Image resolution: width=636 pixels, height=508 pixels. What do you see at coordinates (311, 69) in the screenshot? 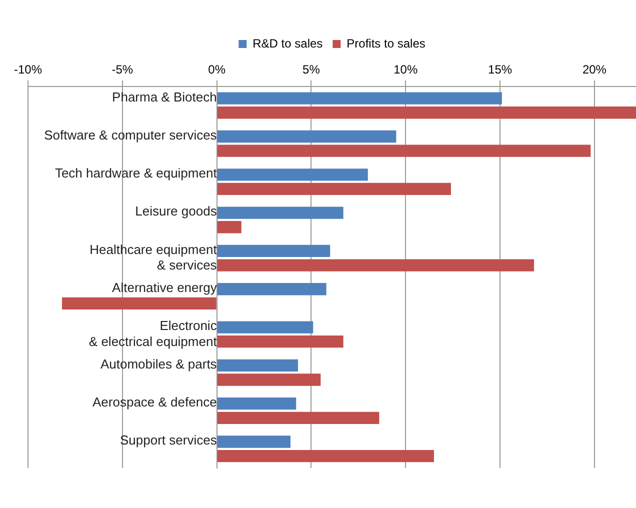
I see `x-tick-label: 5%` at bounding box center [311, 69].